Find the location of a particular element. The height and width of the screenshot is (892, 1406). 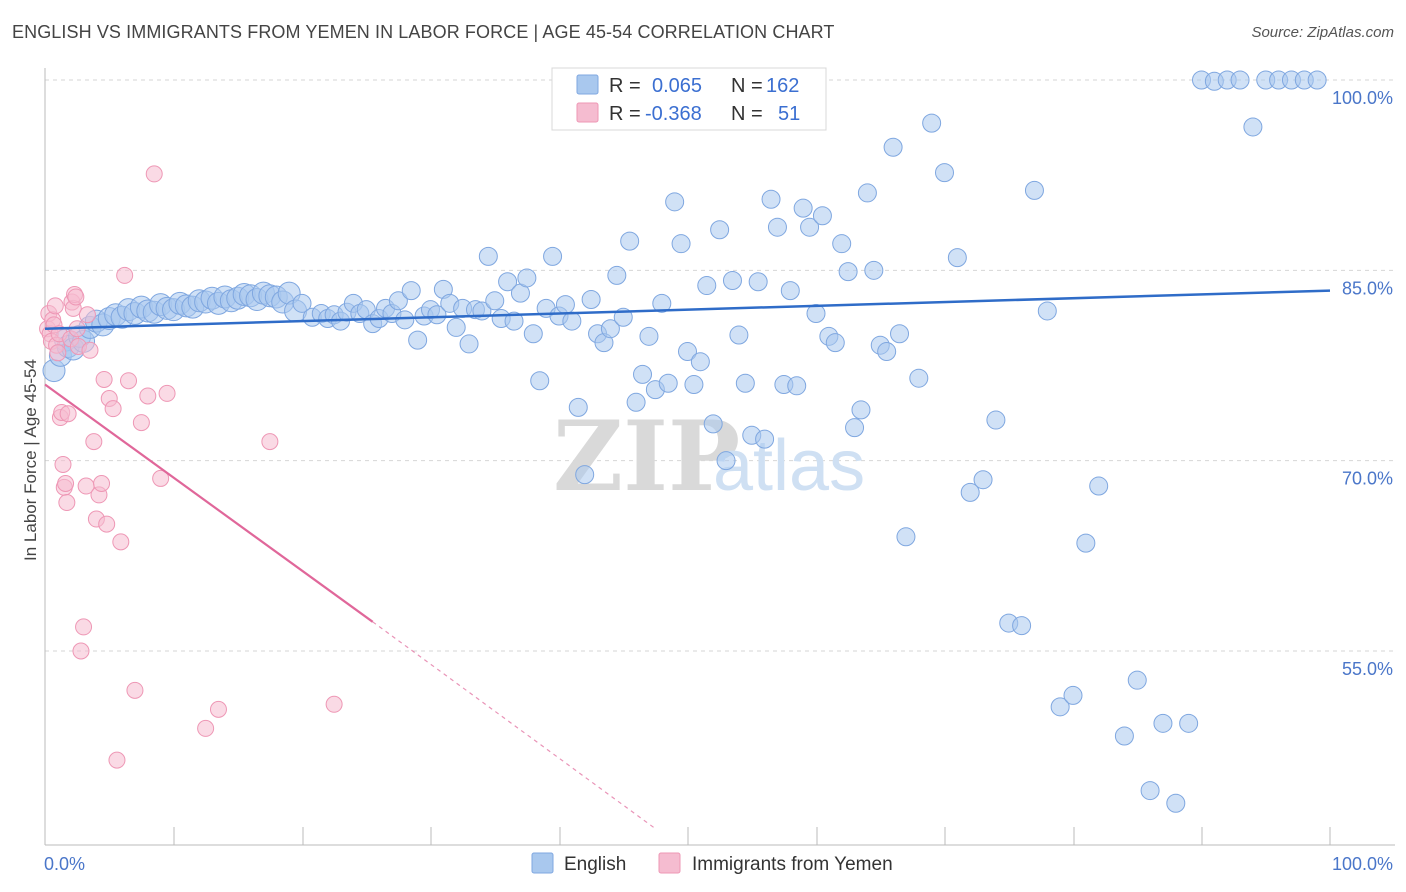

bottom-legend-english-label: English is located at coordinates (595, 864).